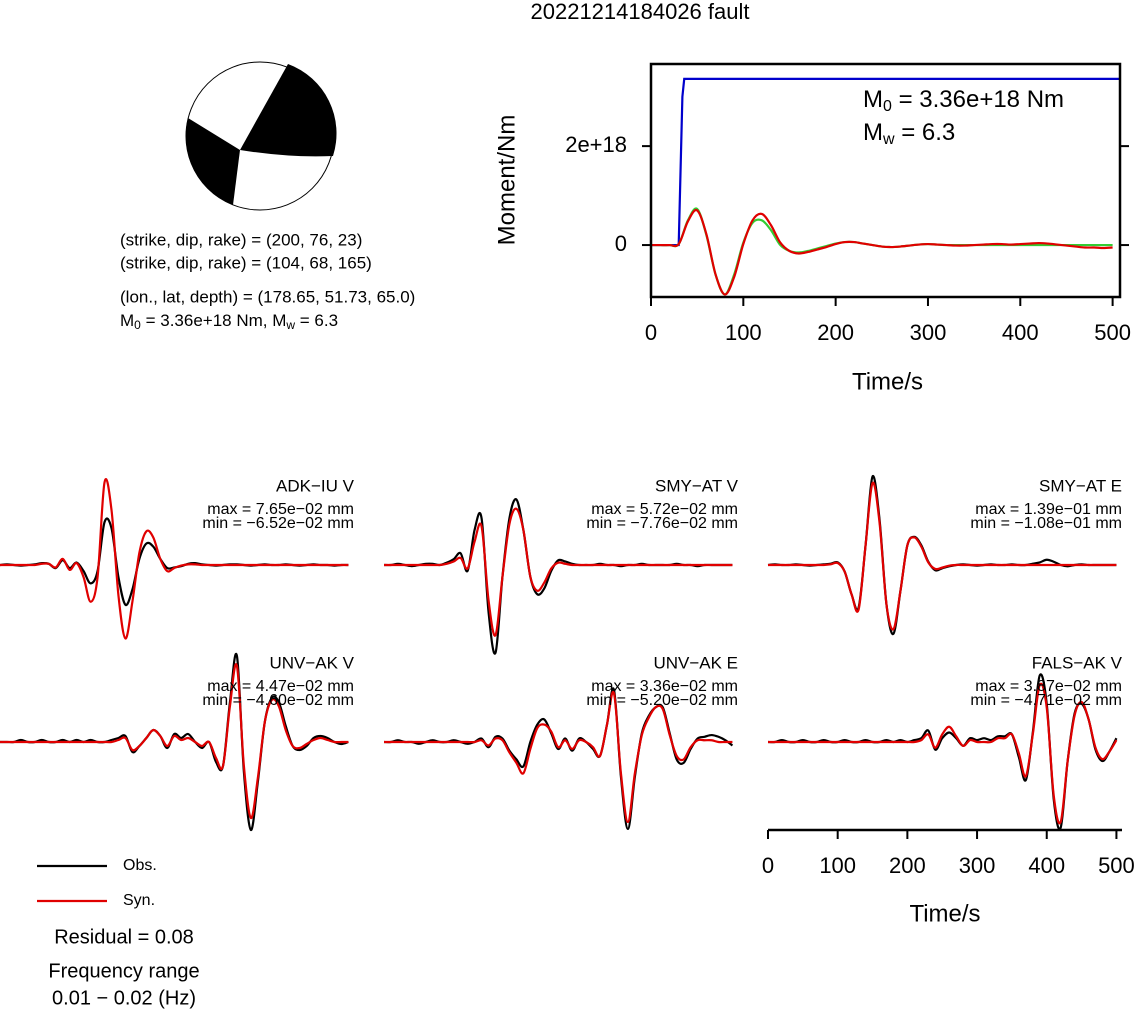  Describe the element at coordinates (140, 865) in the screenshot. I see `legend-label: Obs.` at that location.